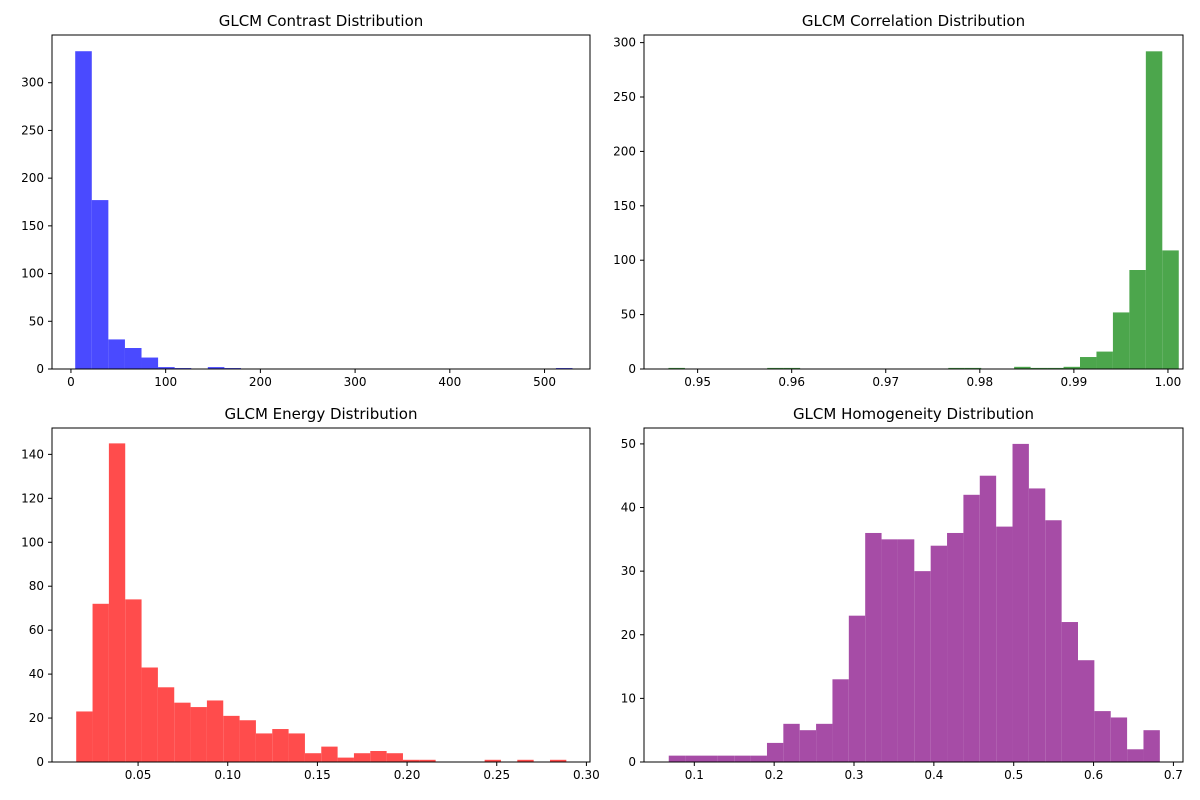 This screenshot has width=1200, height=800. What do you see at coordinates (36, 718) in the screenshot?
I see `y-tick-label: 20` at bounding box center [36, 718].